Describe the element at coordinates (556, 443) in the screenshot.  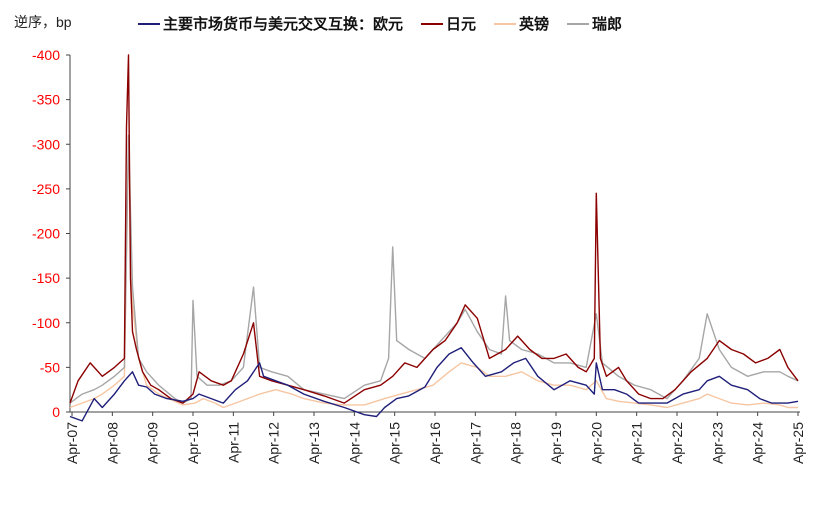
I see `x-tick-label: Apr-19` at that location.